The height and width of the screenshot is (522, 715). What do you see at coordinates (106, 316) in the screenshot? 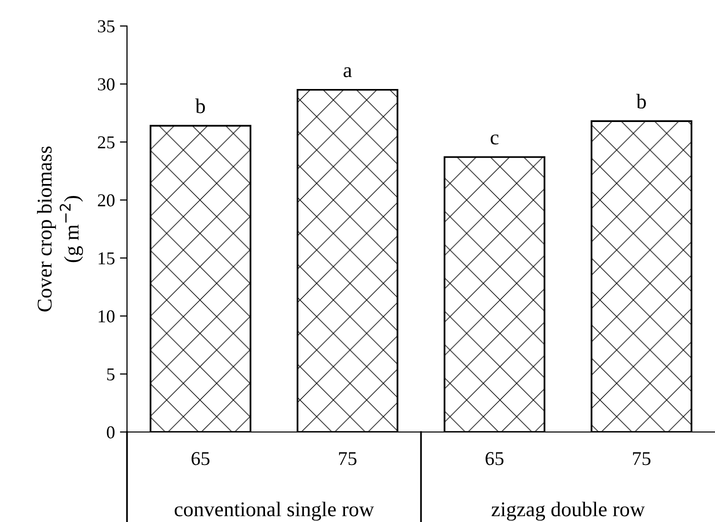
I see `y-tick-label: 10` at bounding box center [106, 316].